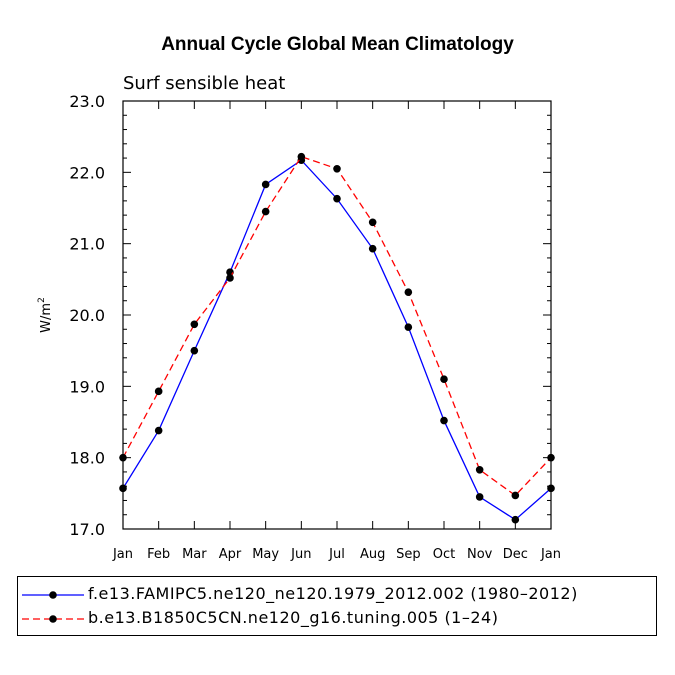 The image size is (675, 675). What do you see at coordinates (265, 554) in the screenshot?
I see `x-tick-label: May` at bounding box center [265, 554].